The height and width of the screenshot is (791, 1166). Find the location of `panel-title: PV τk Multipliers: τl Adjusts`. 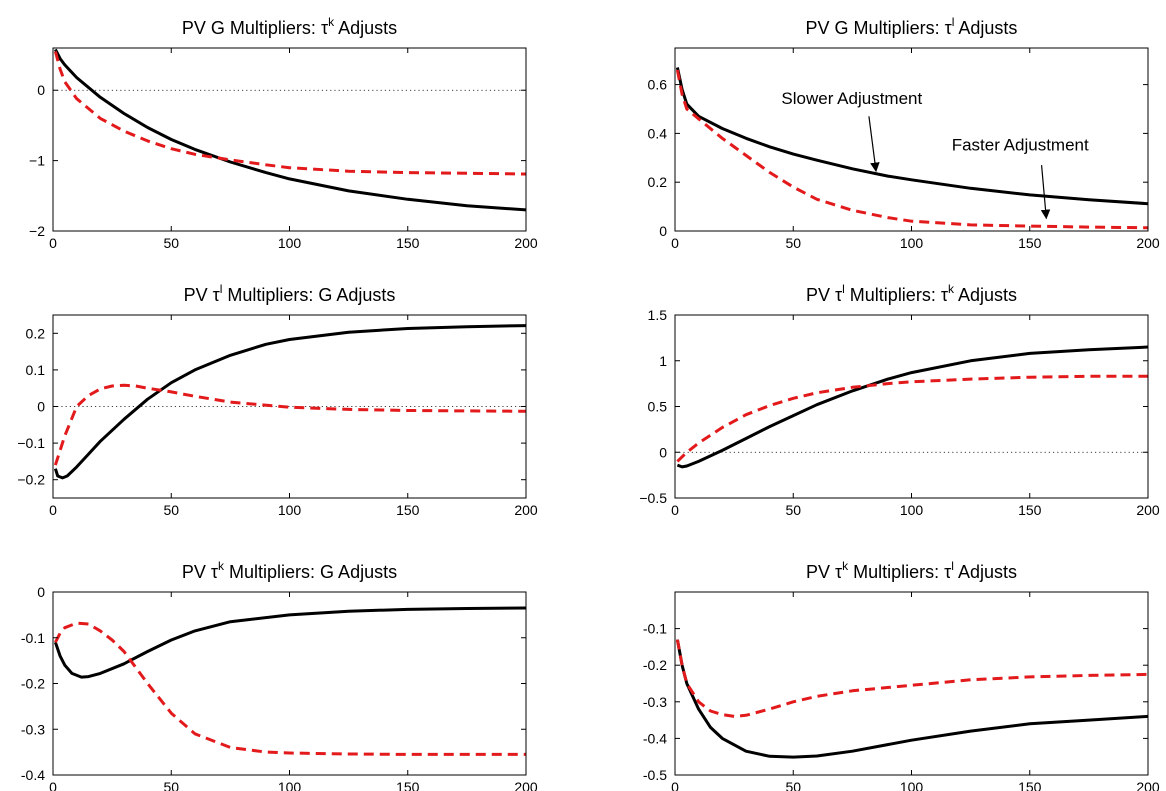

panel-title: PV τk Multipliers: τl Adjusts is located at coordinates (911, 570).